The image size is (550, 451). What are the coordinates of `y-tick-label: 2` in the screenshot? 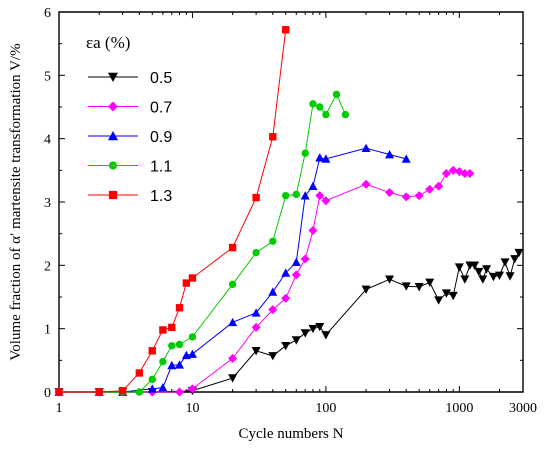 It's located at (47, 266).